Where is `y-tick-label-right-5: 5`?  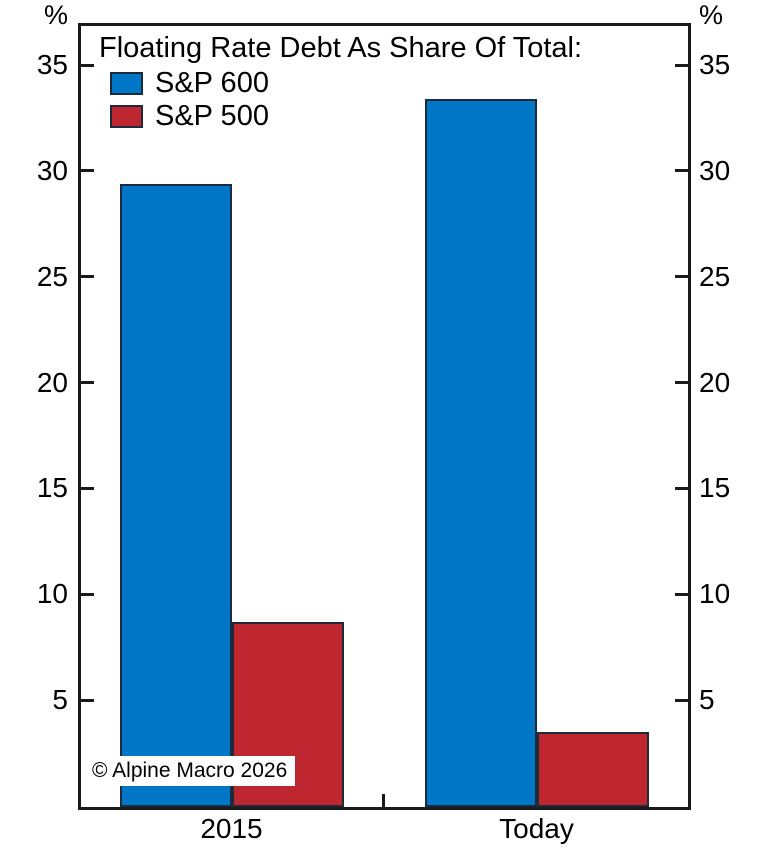 y-tick-label-right-5: 5 is located at coordinates (707, 700).